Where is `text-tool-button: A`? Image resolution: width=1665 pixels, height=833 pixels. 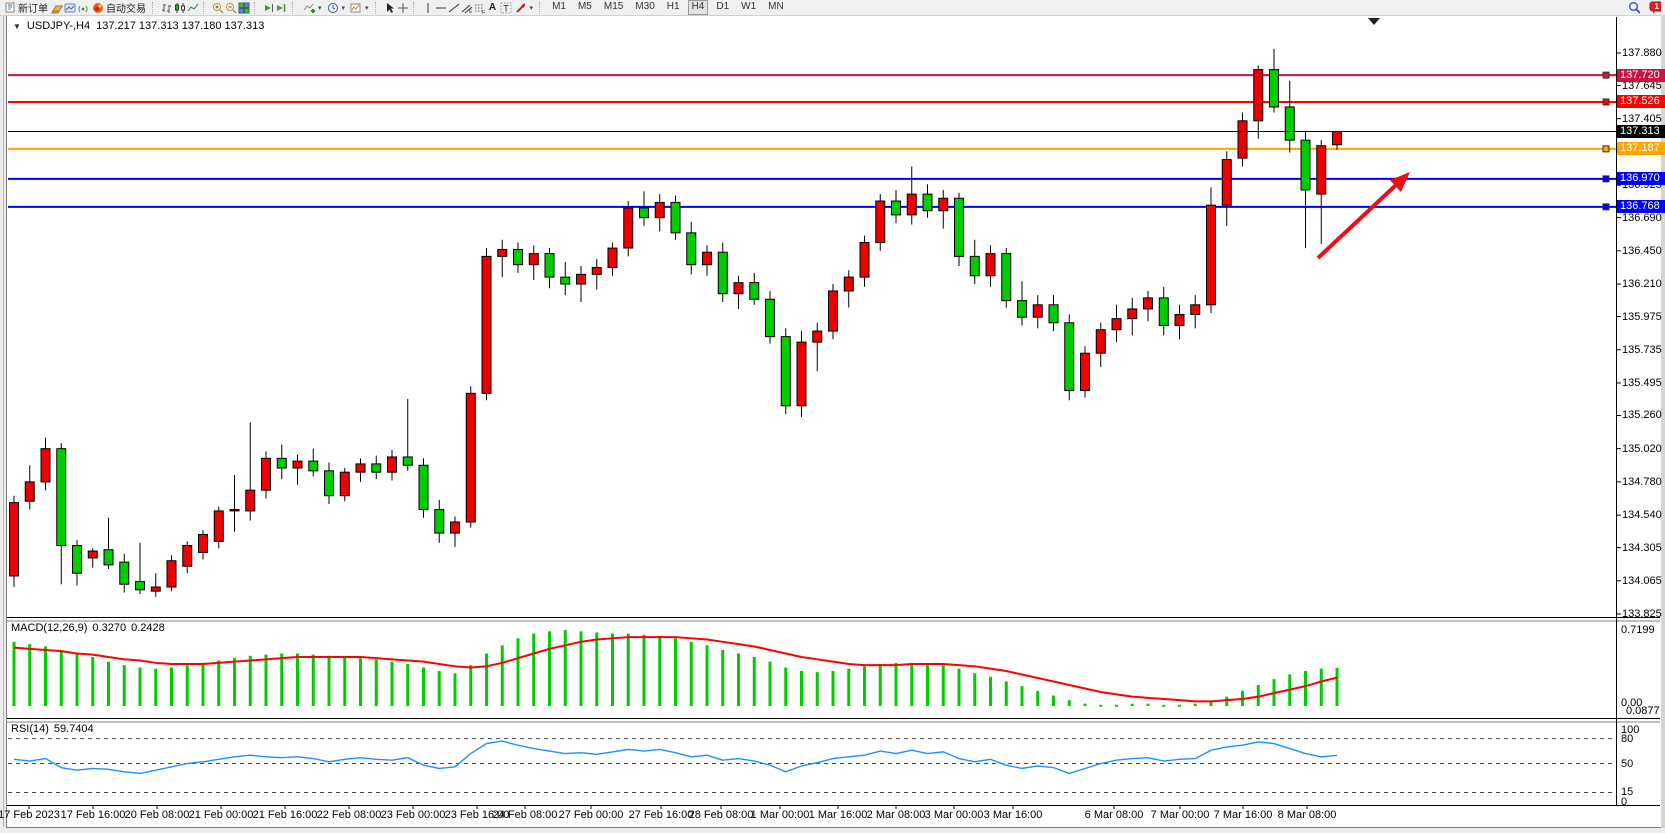 text-tool-button: A is located at coordinates (493, 8).